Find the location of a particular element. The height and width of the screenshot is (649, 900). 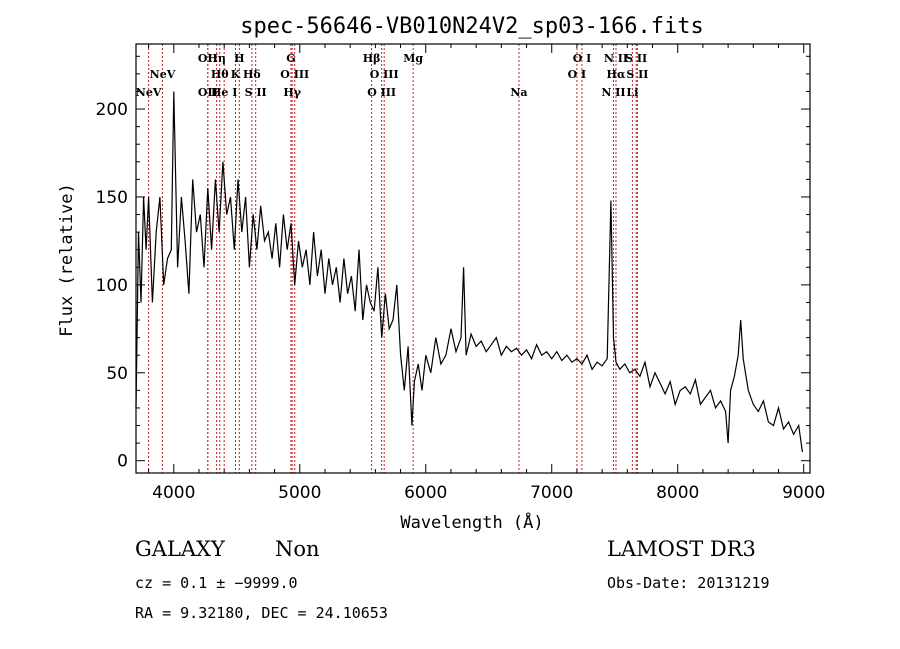

y-tick-label: 0 is located at coordinates (122, 462).